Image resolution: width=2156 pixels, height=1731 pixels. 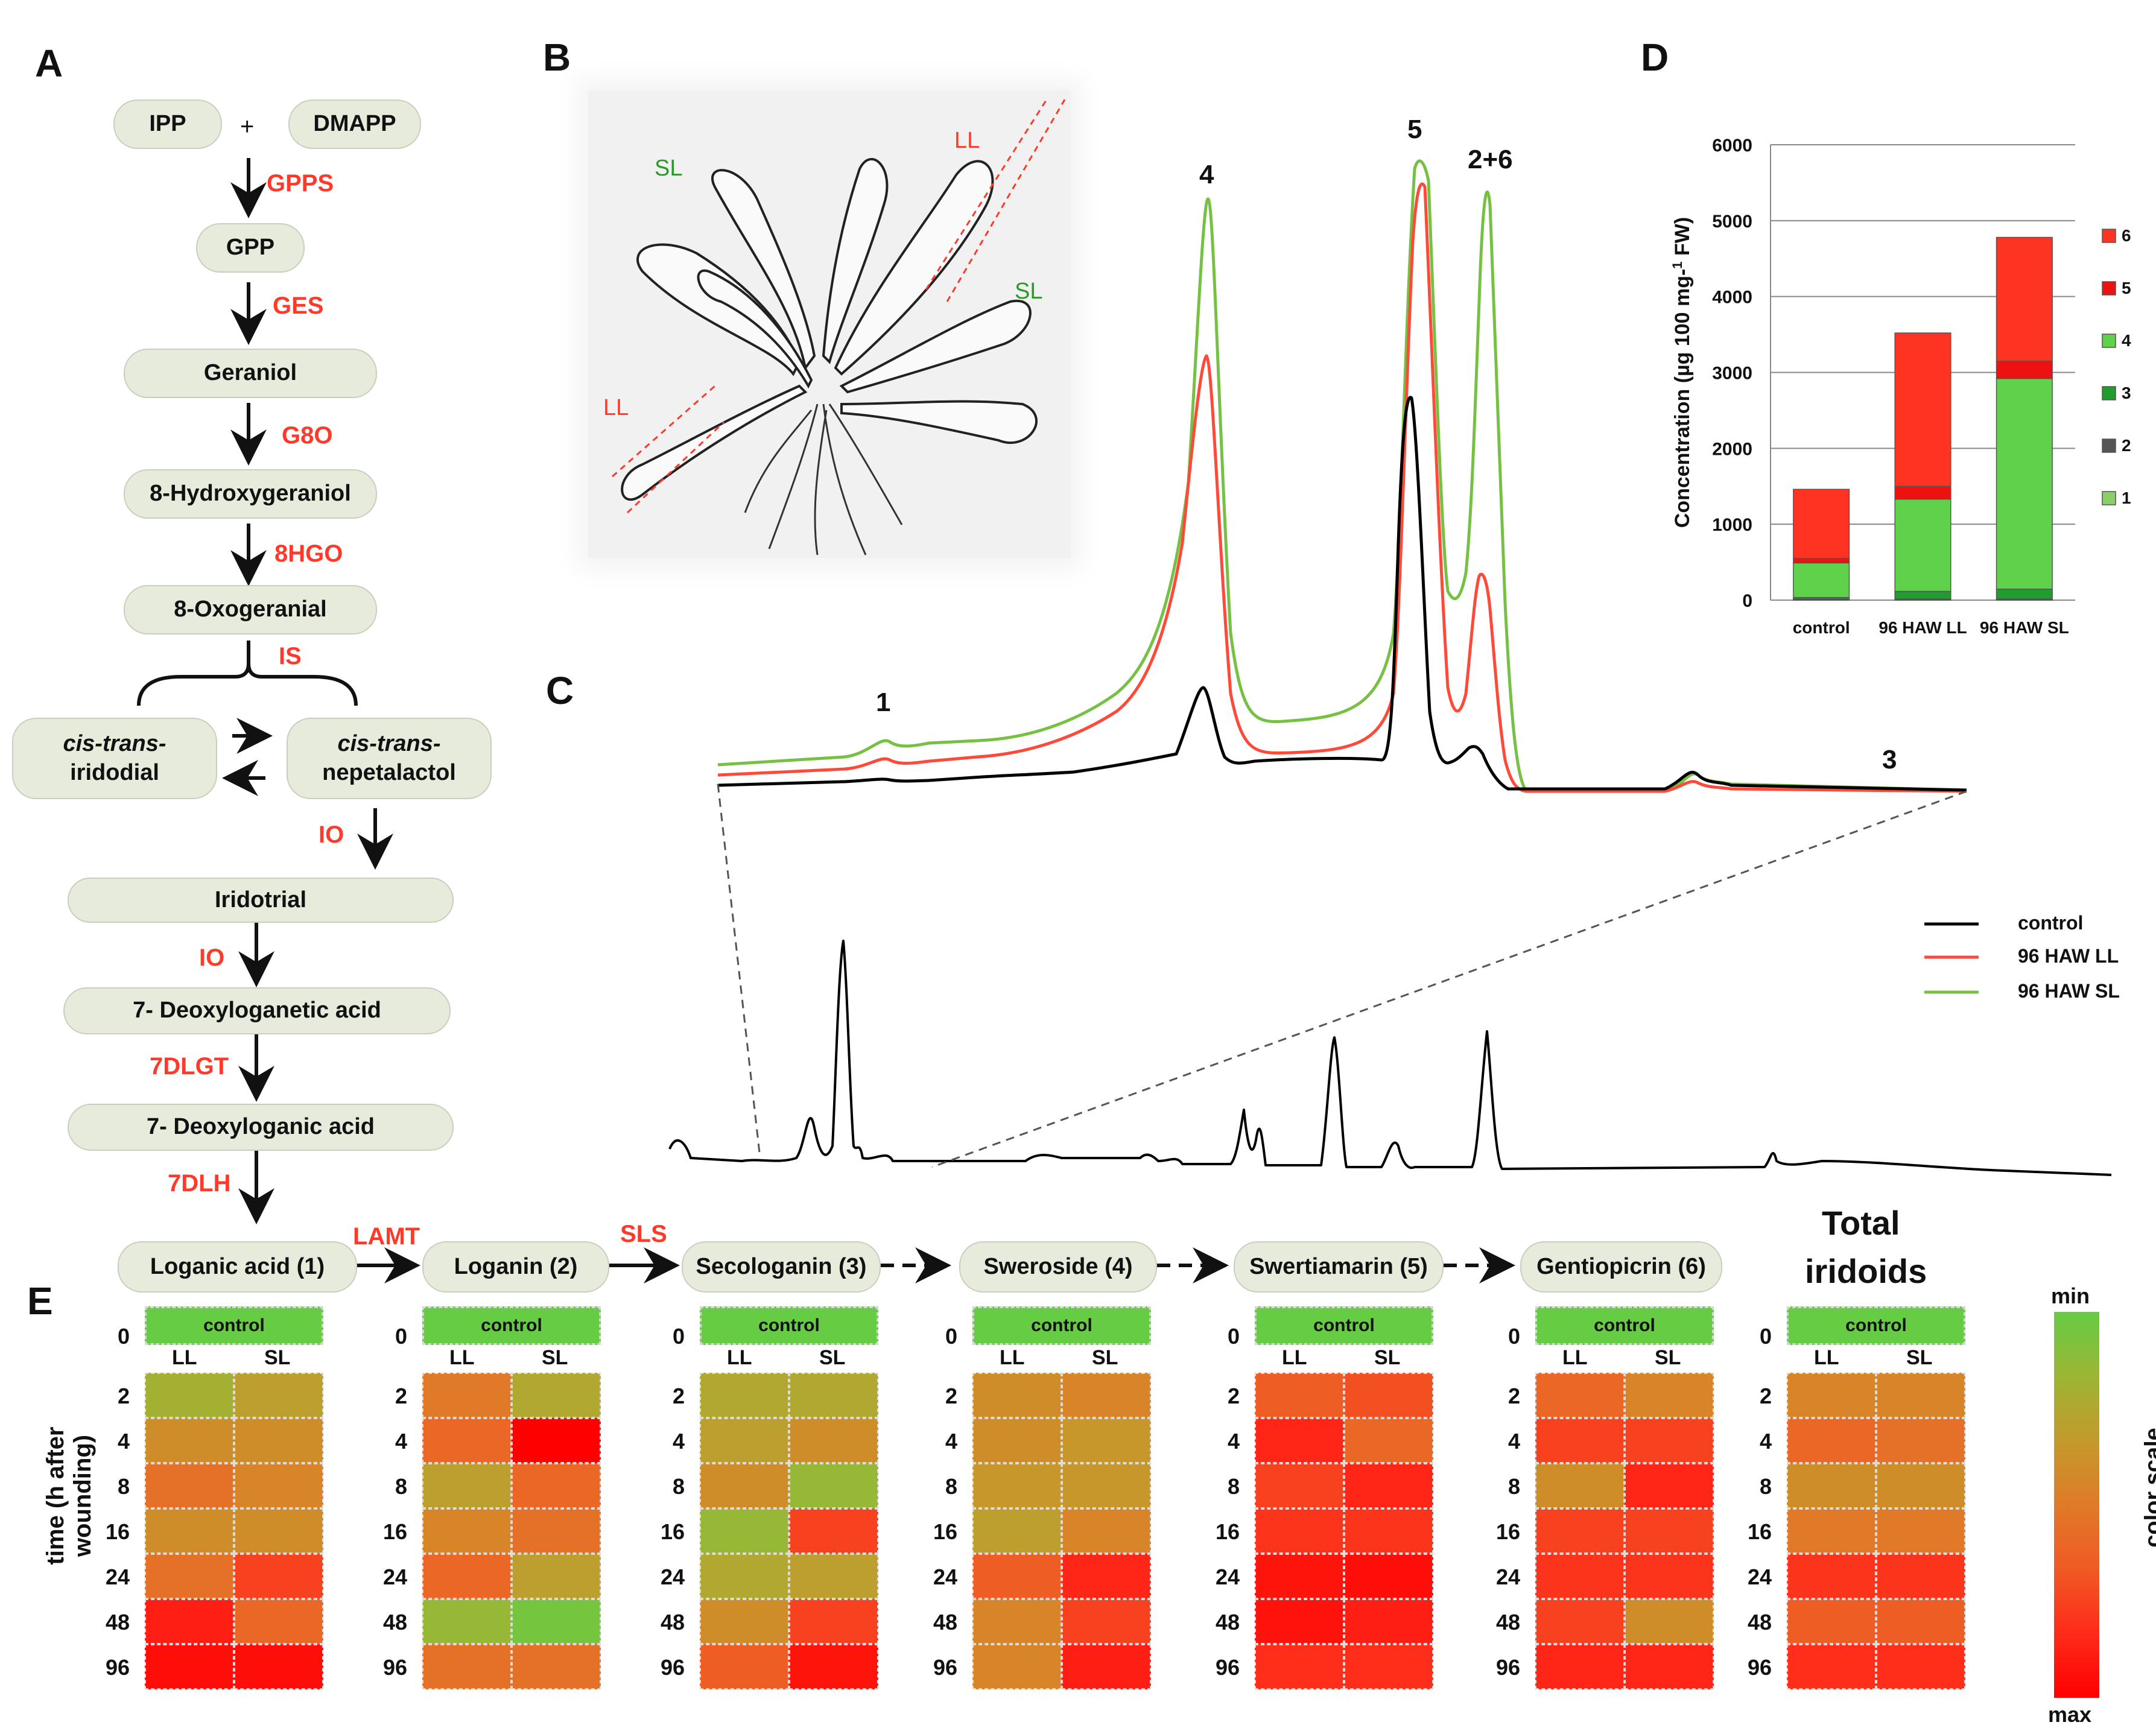 What do you see at coordinates (237, 1267) in the screenshot?
I see `compound-loganic-acid: Loganic acid (1)` at bounding box center [237, 1267].